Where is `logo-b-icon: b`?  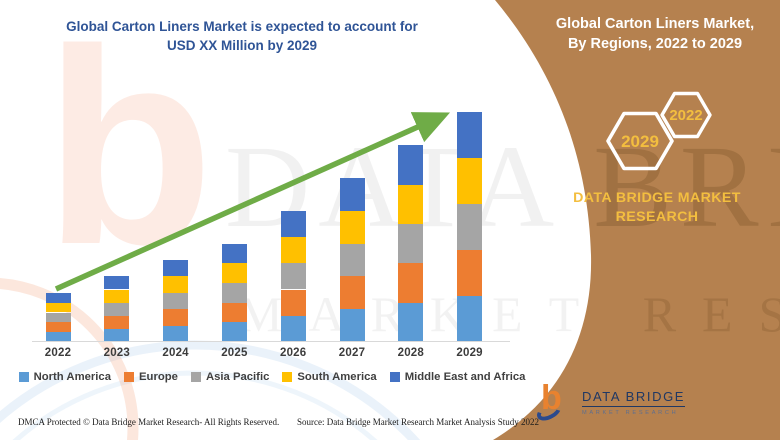
logo-b-icon: b is located at coordinates (551, 398).